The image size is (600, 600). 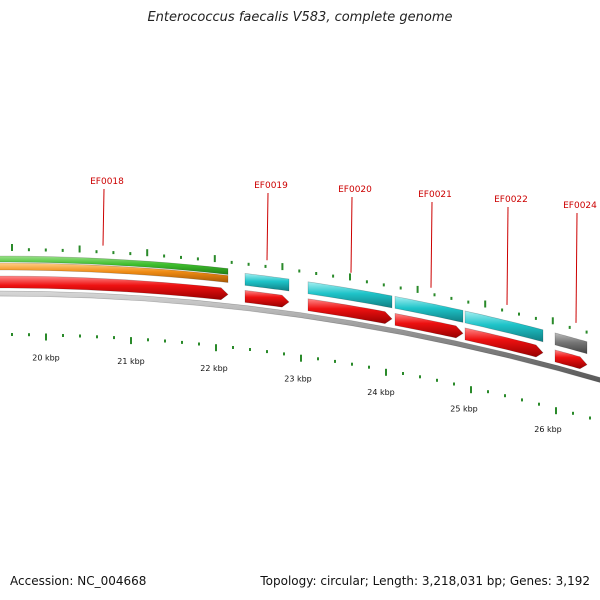 What do you see at coordinates (267, 282) in the screenshot?
I see `product-track-EF0019` at bounding box center [267, 282].